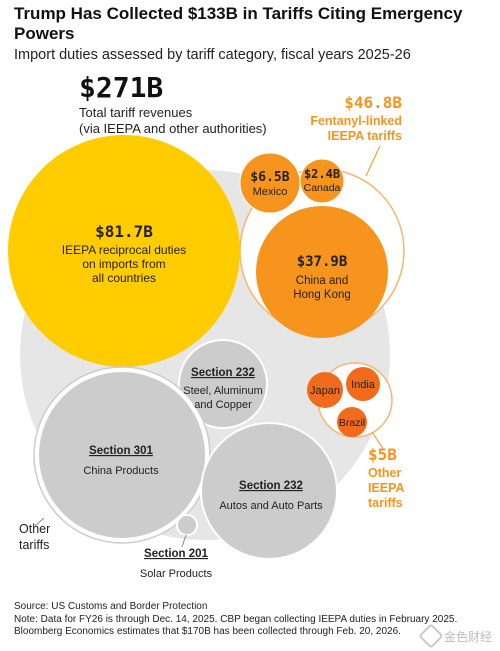 This screenshot has width=500, height=651. What do you see at coordinates (322, 174) in the screenshot?
I see `canada-value-label: $2.4B` at bounding box center [322, 174].